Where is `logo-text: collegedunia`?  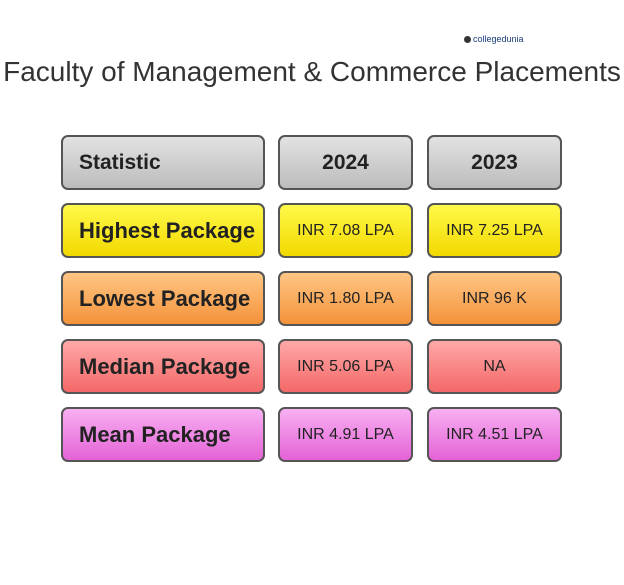
logo-text: collegedunia is located at coordinates (498, 39).